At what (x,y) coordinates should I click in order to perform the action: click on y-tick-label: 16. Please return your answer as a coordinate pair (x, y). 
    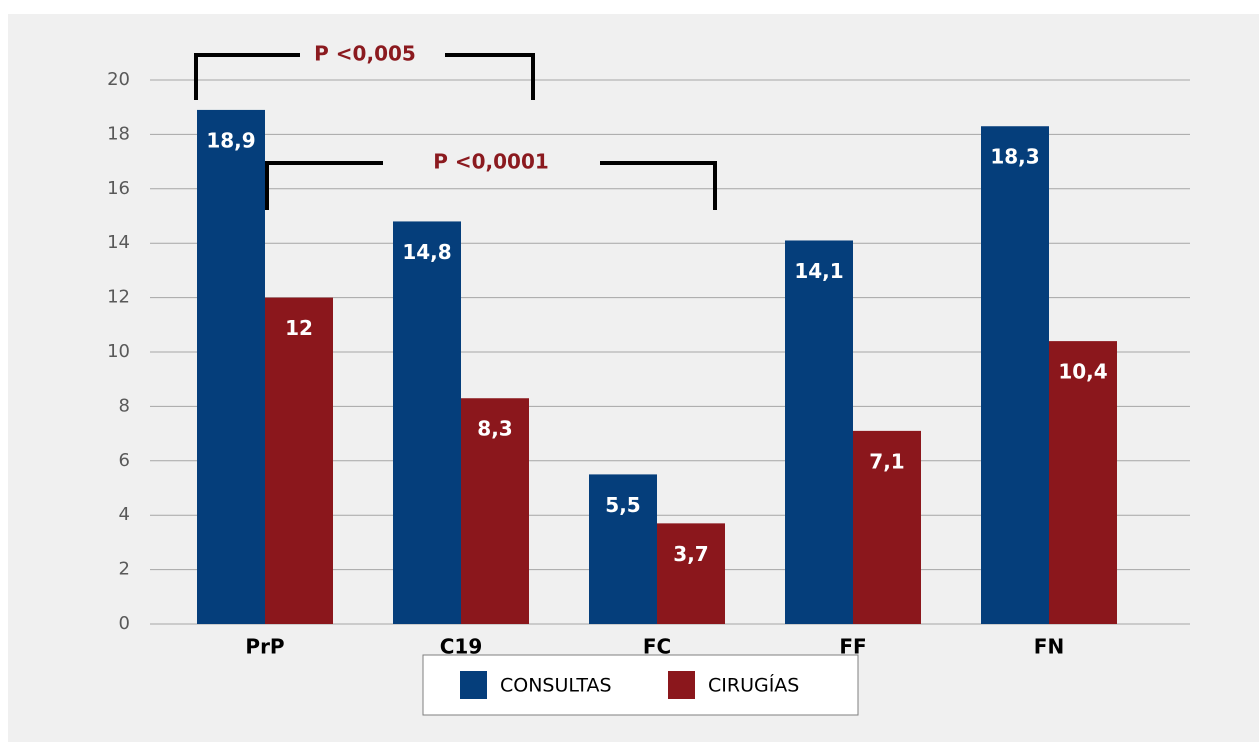
    Looking at the image, I should click on (118, 188).